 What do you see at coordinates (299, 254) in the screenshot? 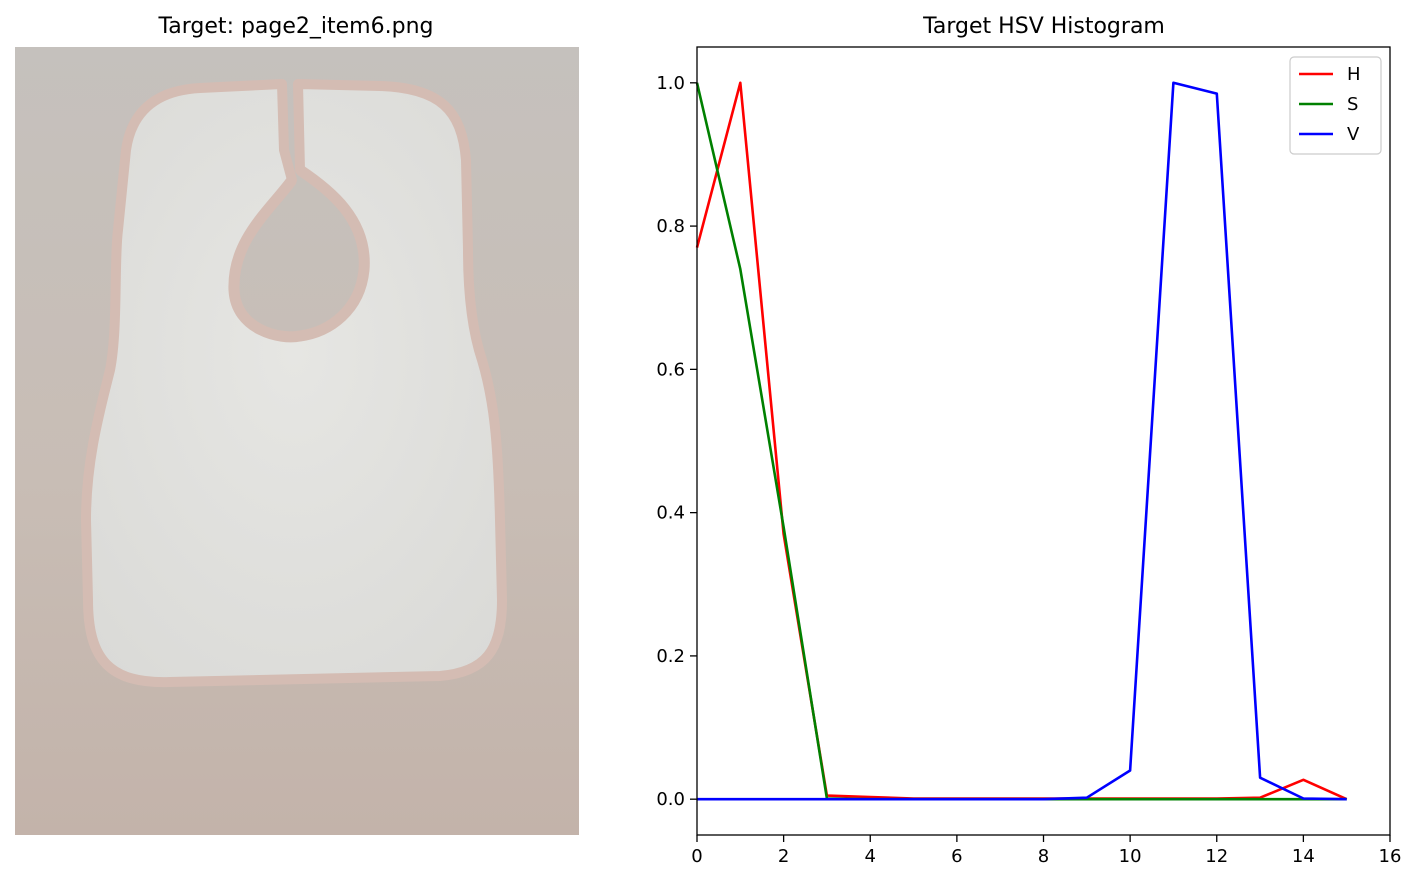
I see `neck-hole-trim` at bounding box center [299, 254].